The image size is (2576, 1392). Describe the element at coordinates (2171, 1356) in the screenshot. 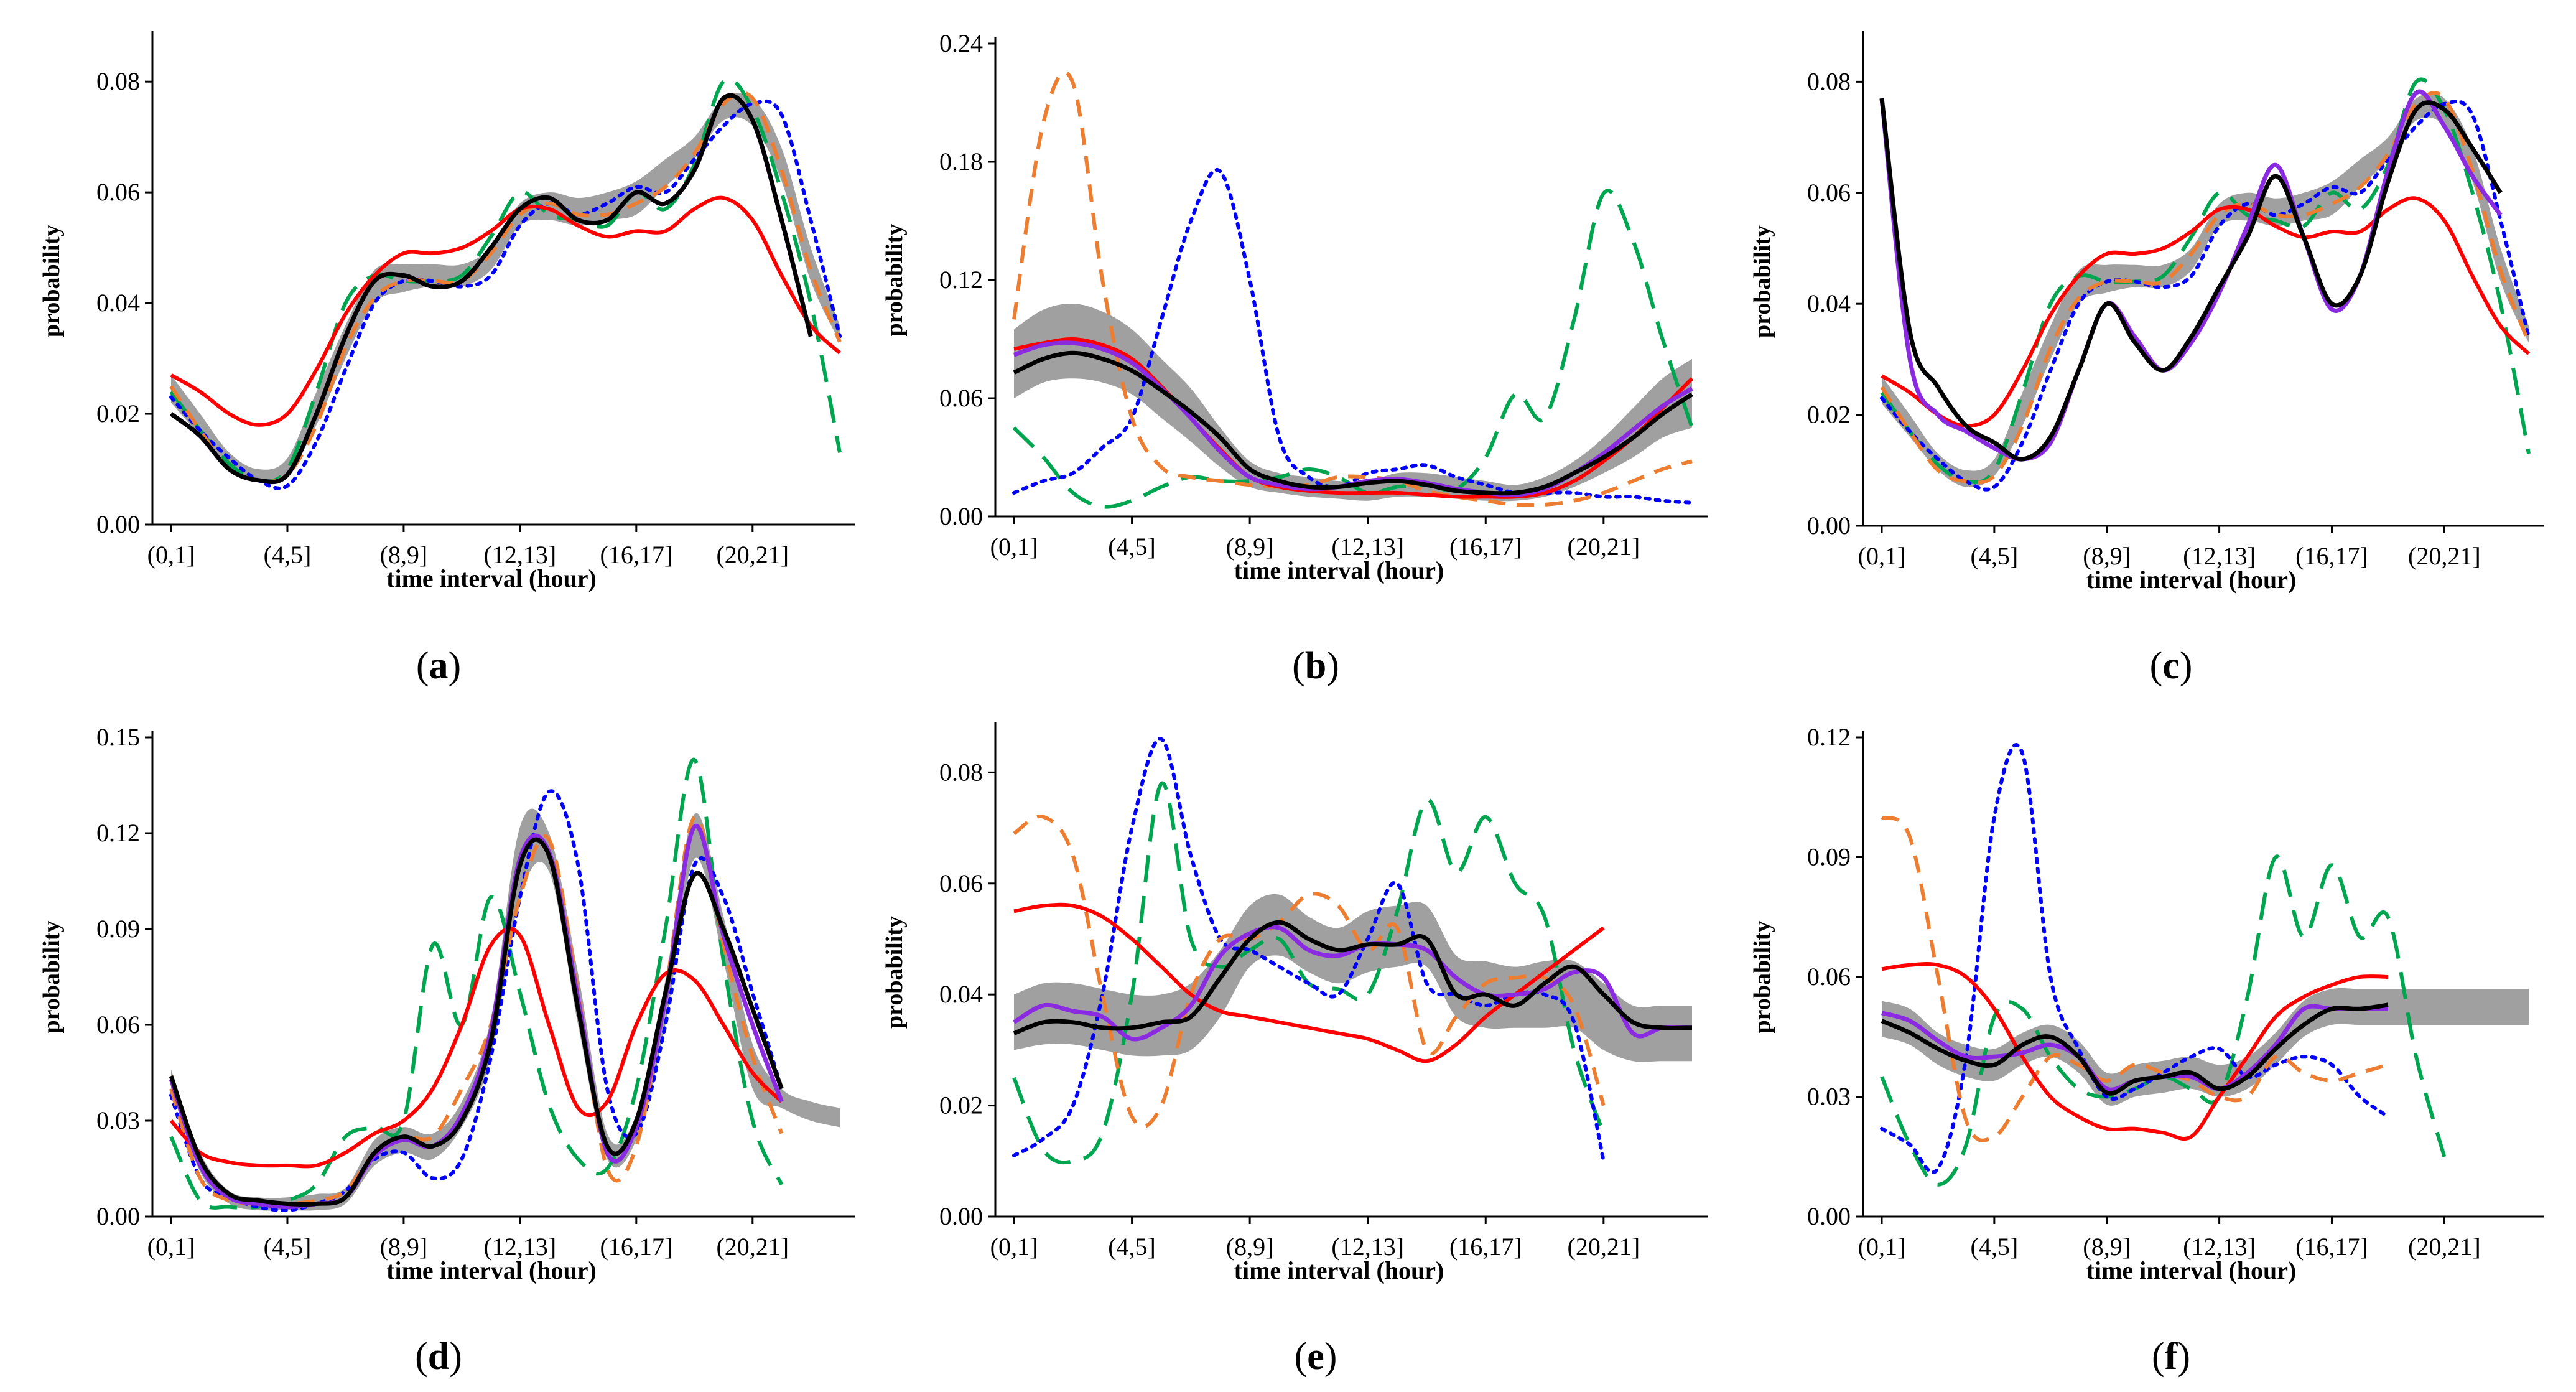

I see `panel-label: (f)` at that location.